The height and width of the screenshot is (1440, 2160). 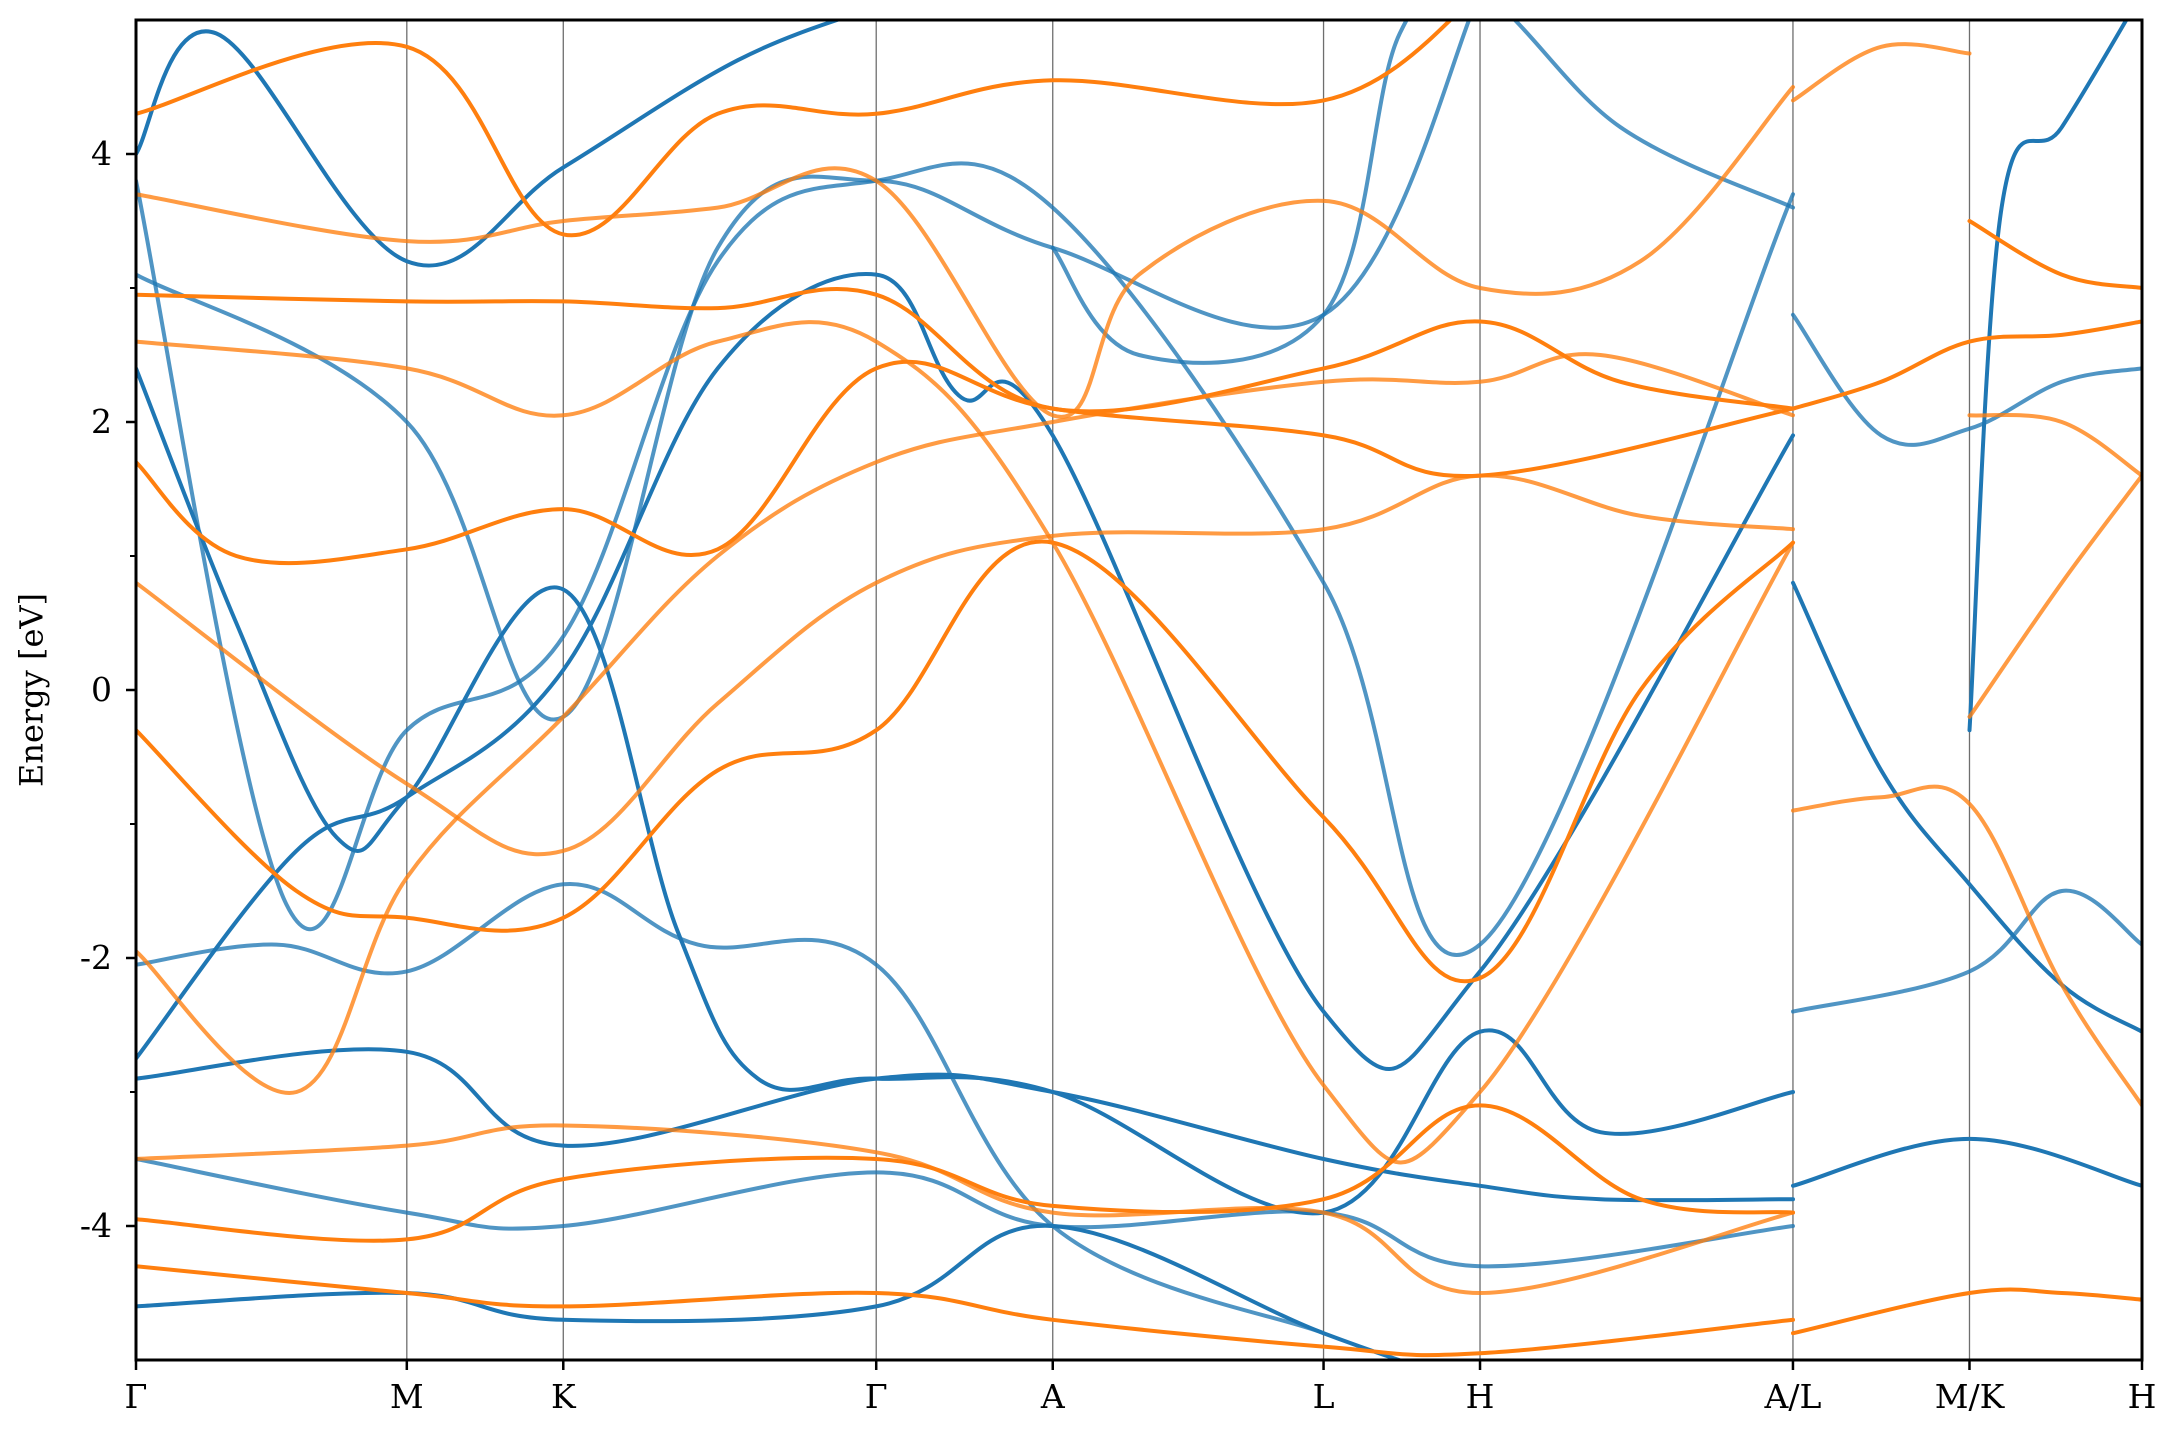 I want to click on y-tick-label: 2, so click(x=101, y=421).